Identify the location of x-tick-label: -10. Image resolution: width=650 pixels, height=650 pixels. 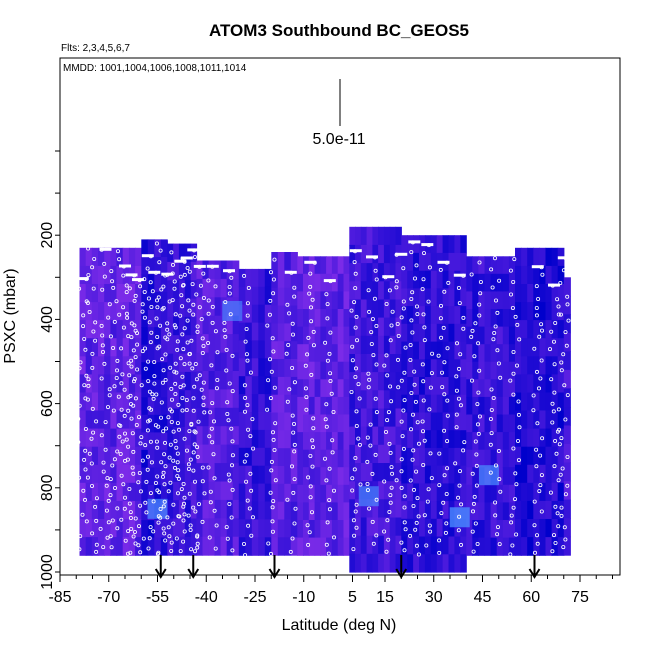
(303, 597).